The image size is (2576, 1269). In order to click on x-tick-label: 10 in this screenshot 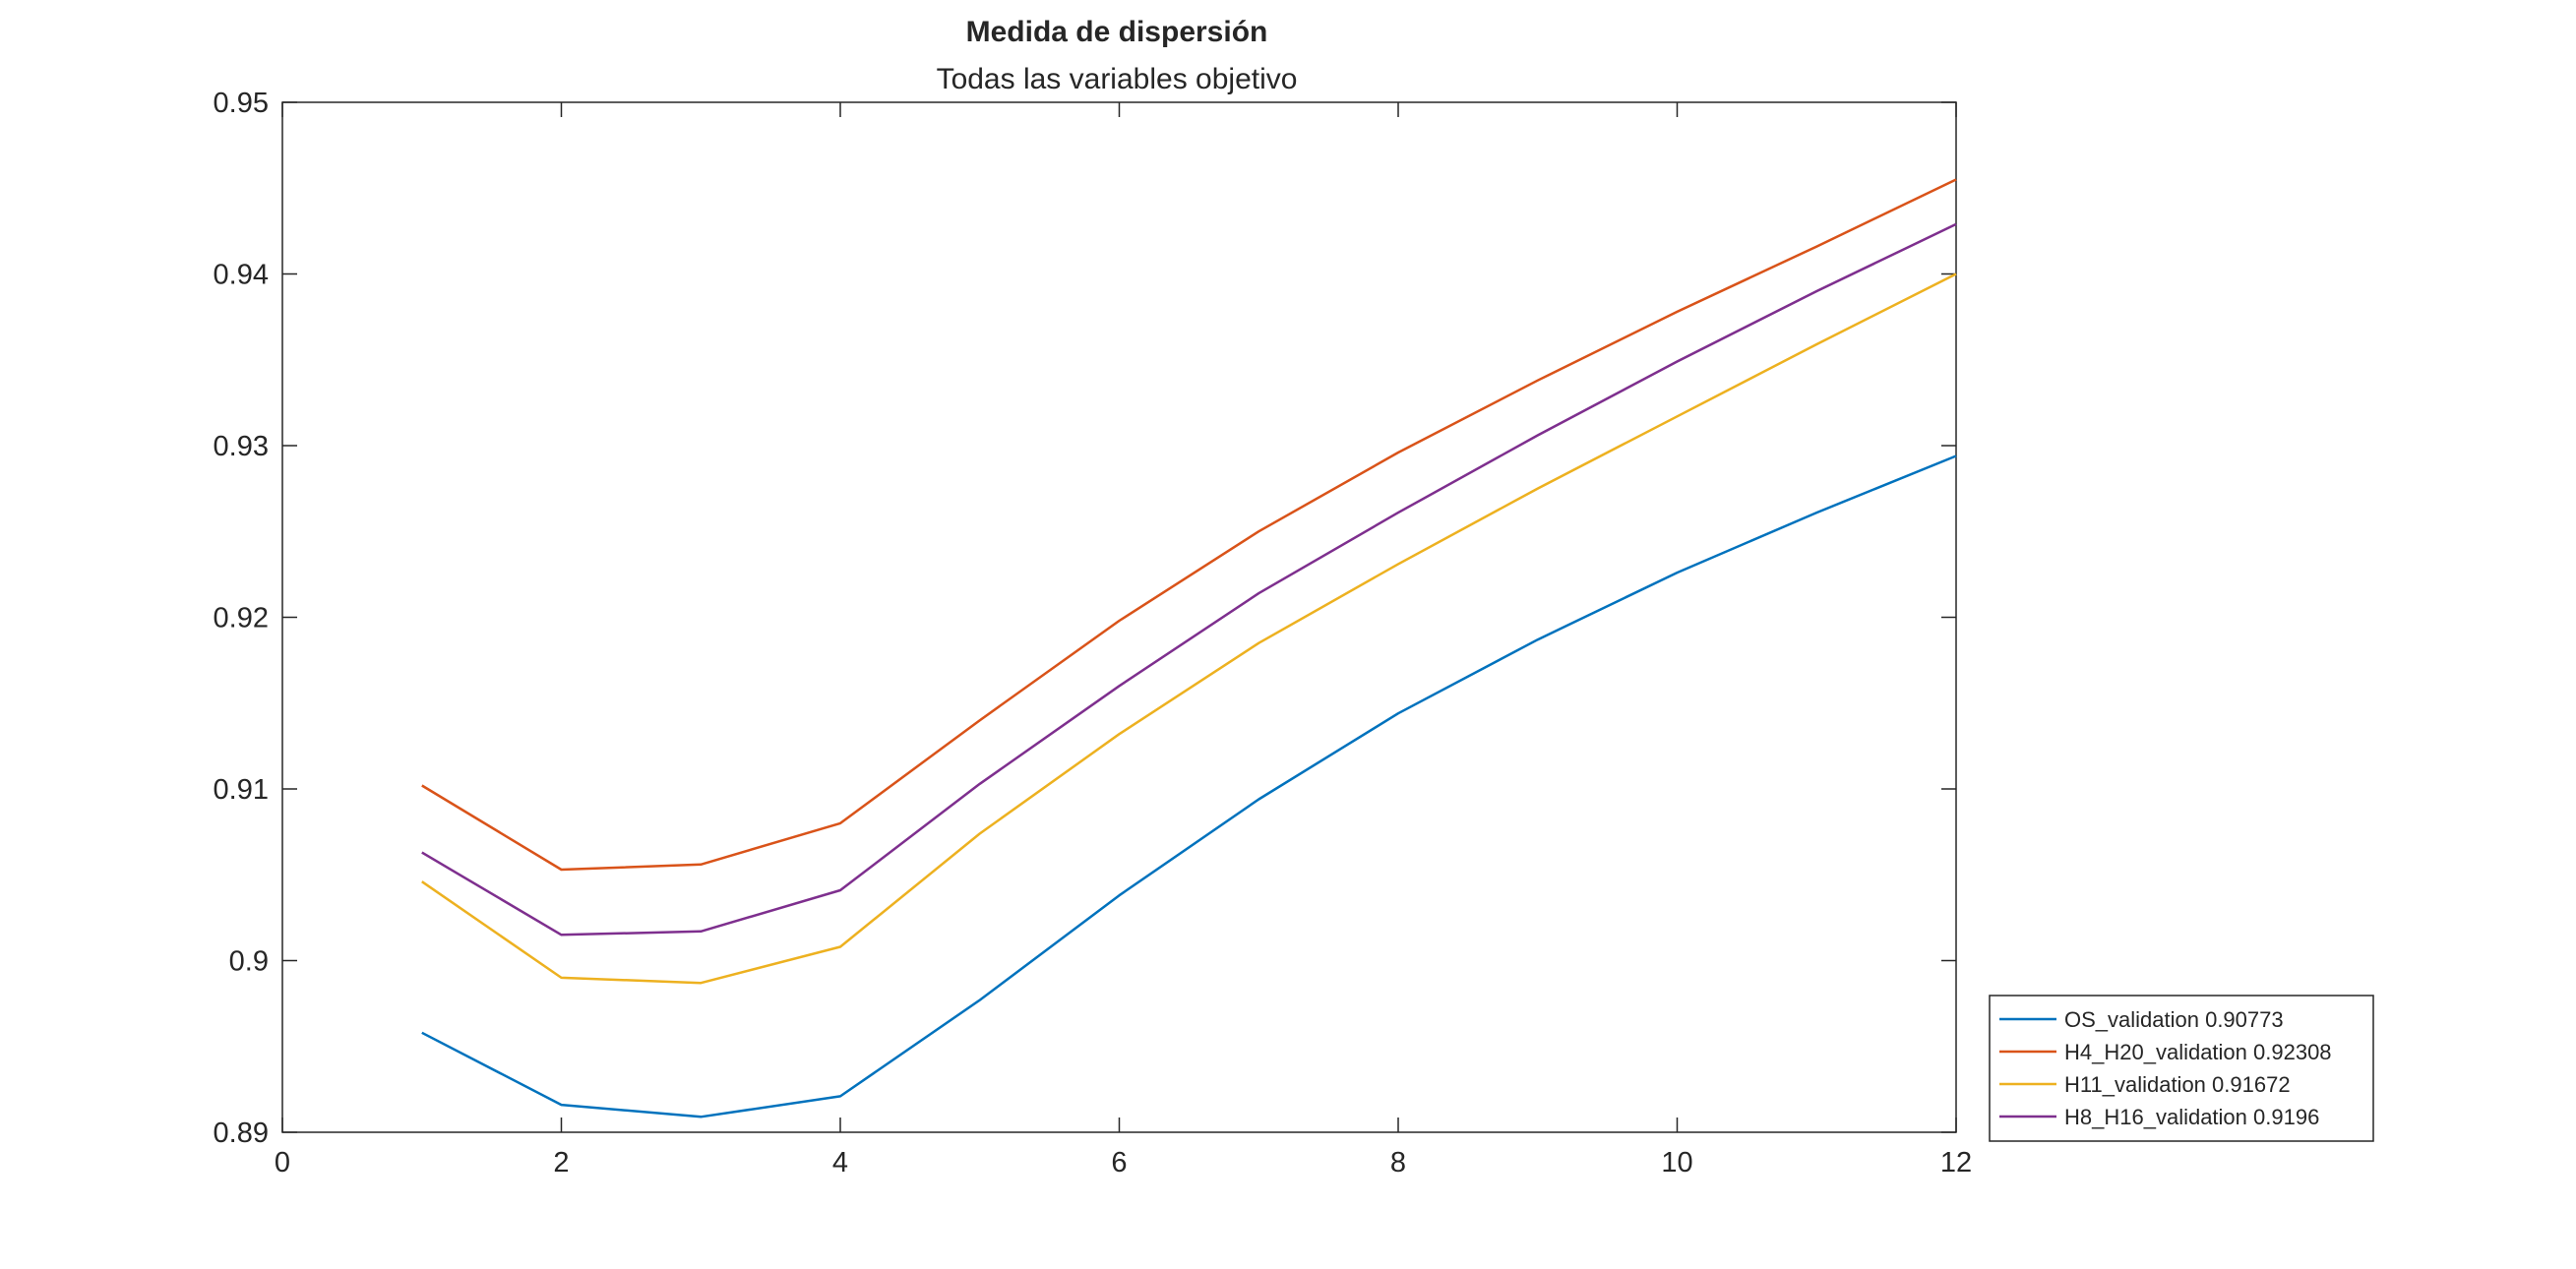, I will do `click(1676, 1162)`.